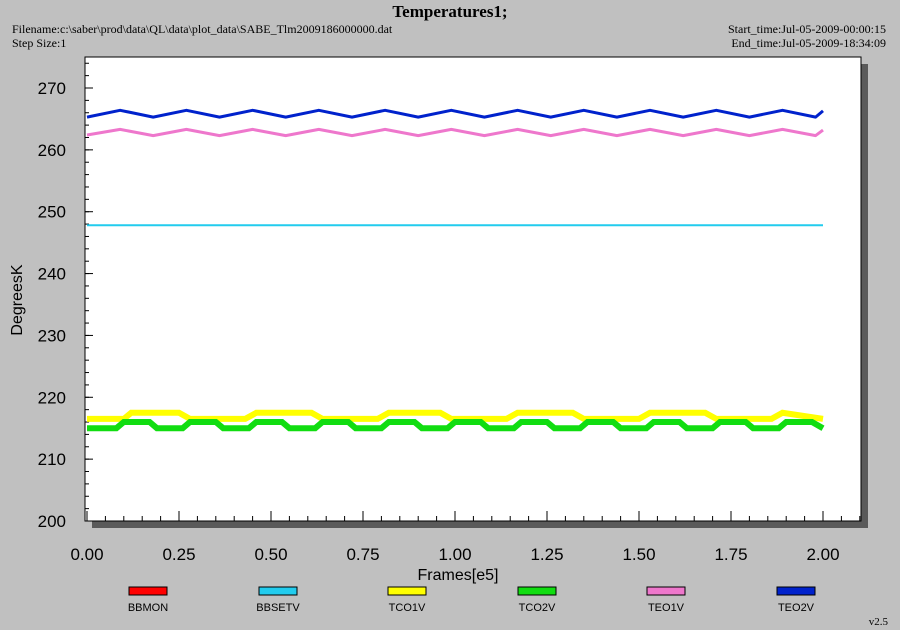 The image size is (900, 630). What do you see at coordinates (537, 608) in the screenshot?
I see `legend-label-tco2v: TCO2V` at bounding box center [537, 608].